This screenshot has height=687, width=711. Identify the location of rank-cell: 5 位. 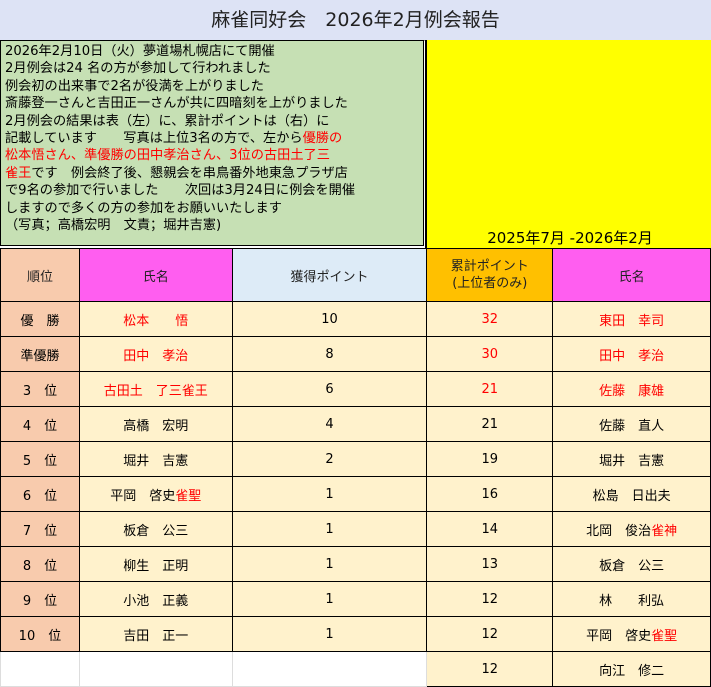
(40, 459).